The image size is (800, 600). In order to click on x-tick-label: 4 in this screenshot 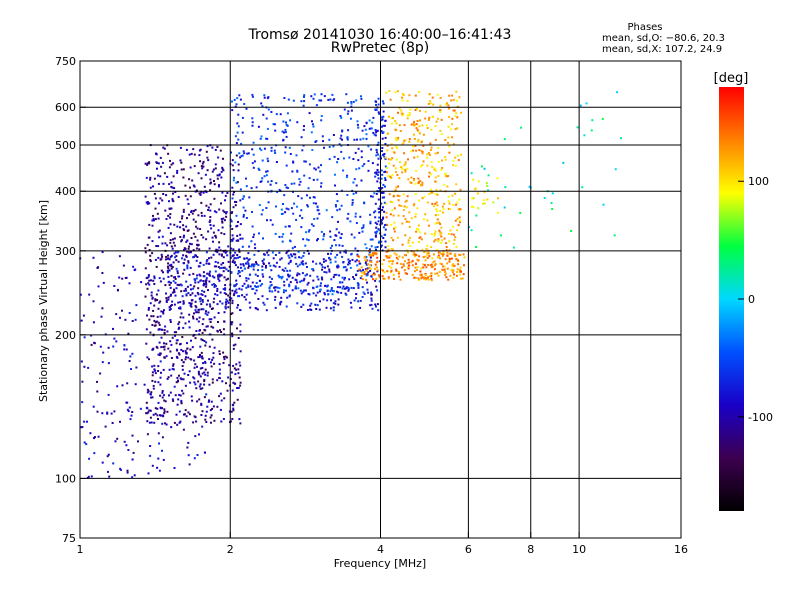, I will do `click(380, 549)`.